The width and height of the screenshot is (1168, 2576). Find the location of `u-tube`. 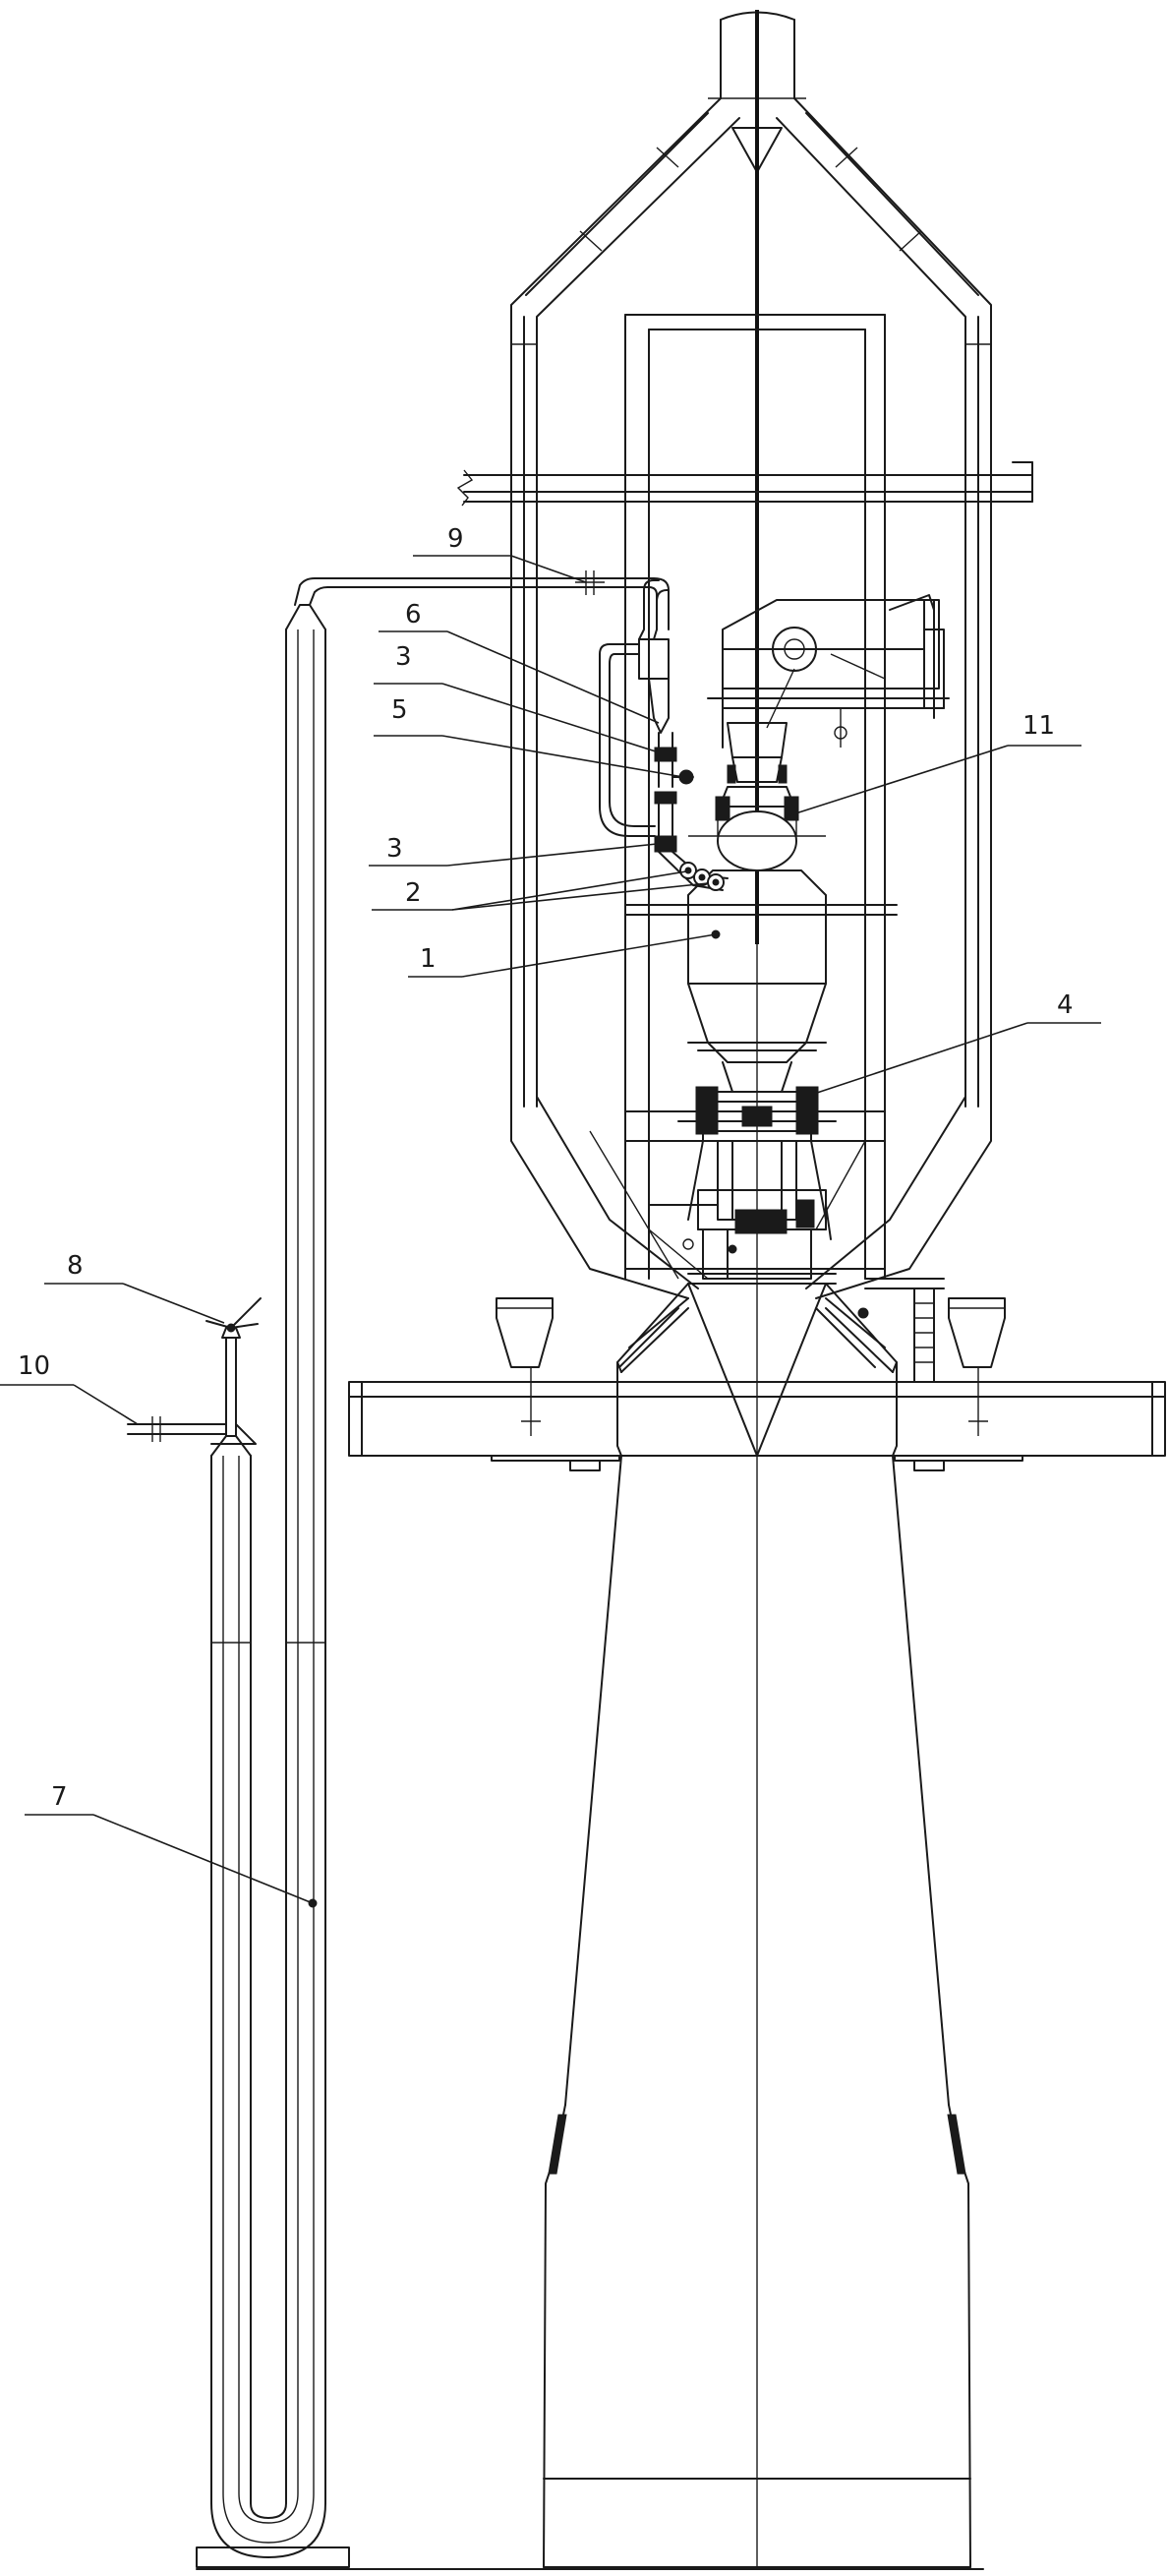

u-tube is located at coordinates (238, 1586).